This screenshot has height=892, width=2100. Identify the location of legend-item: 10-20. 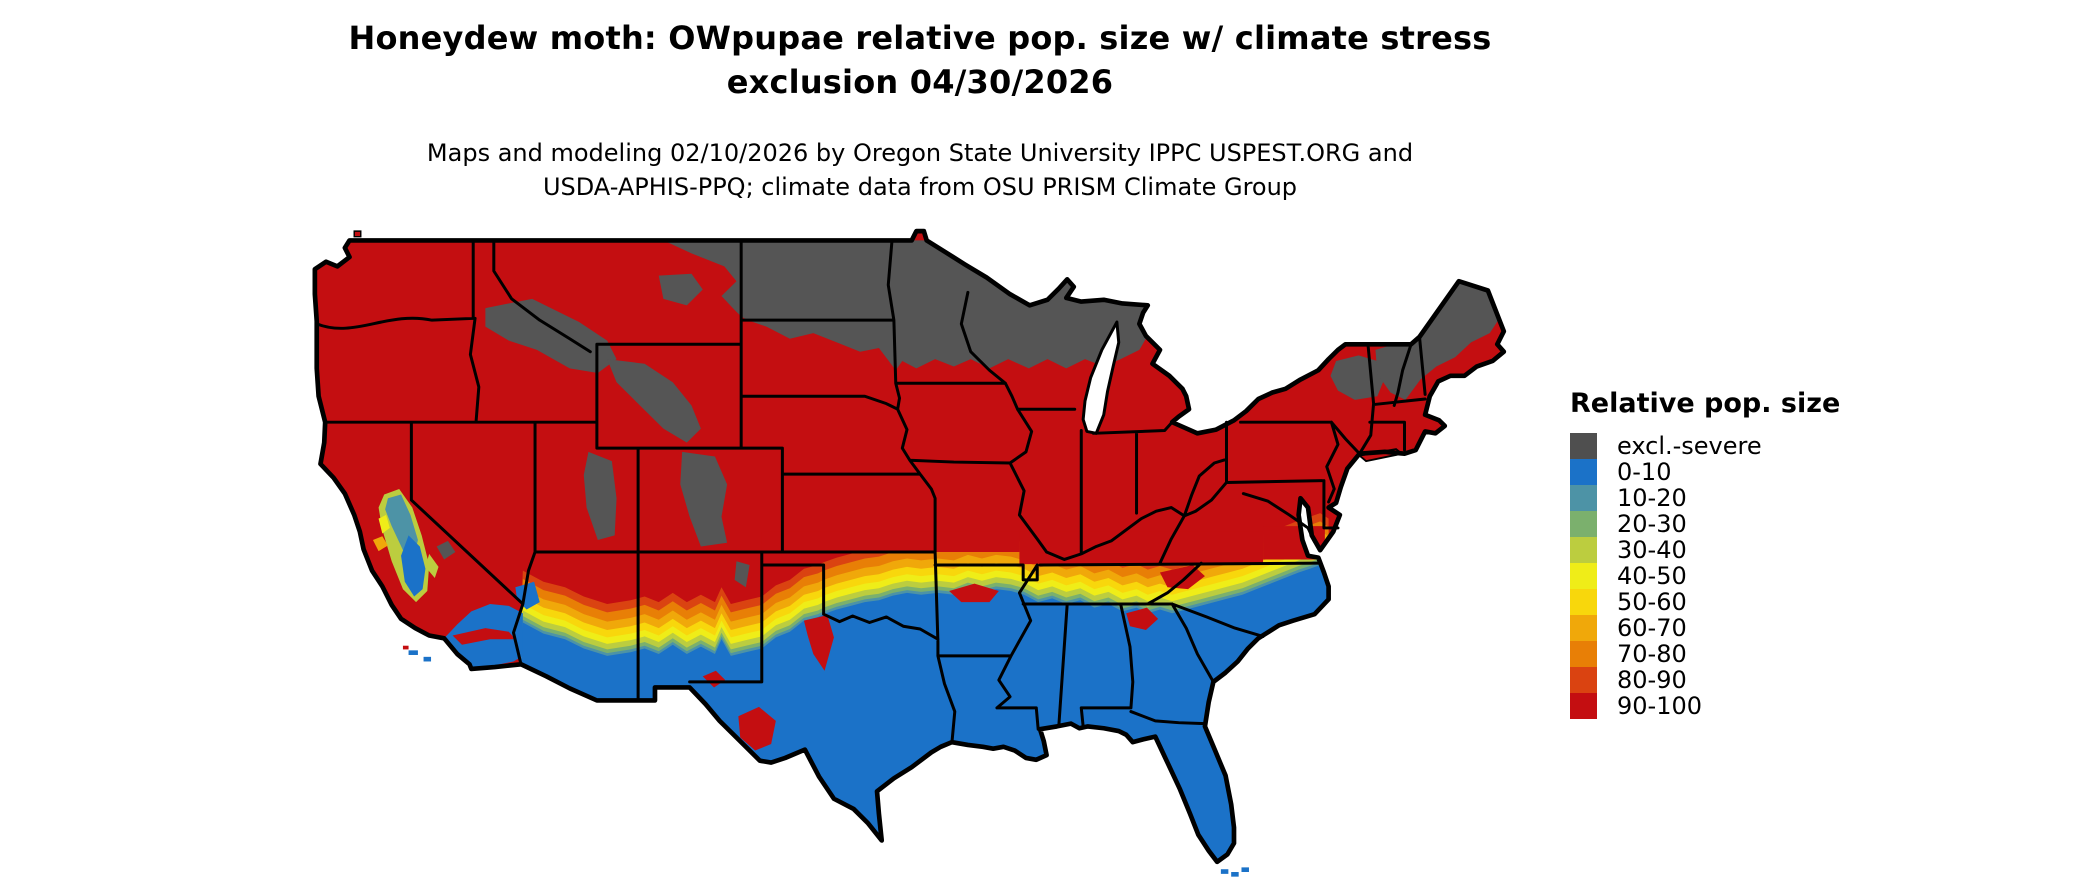
(1705, 498).